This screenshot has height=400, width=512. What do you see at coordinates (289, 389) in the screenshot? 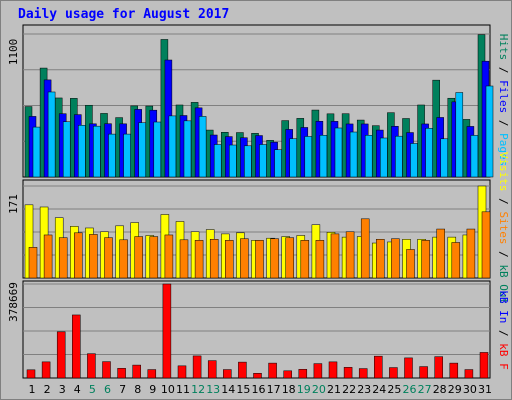
I see `x-tick-label: 18` at bounding box center [289, 389].